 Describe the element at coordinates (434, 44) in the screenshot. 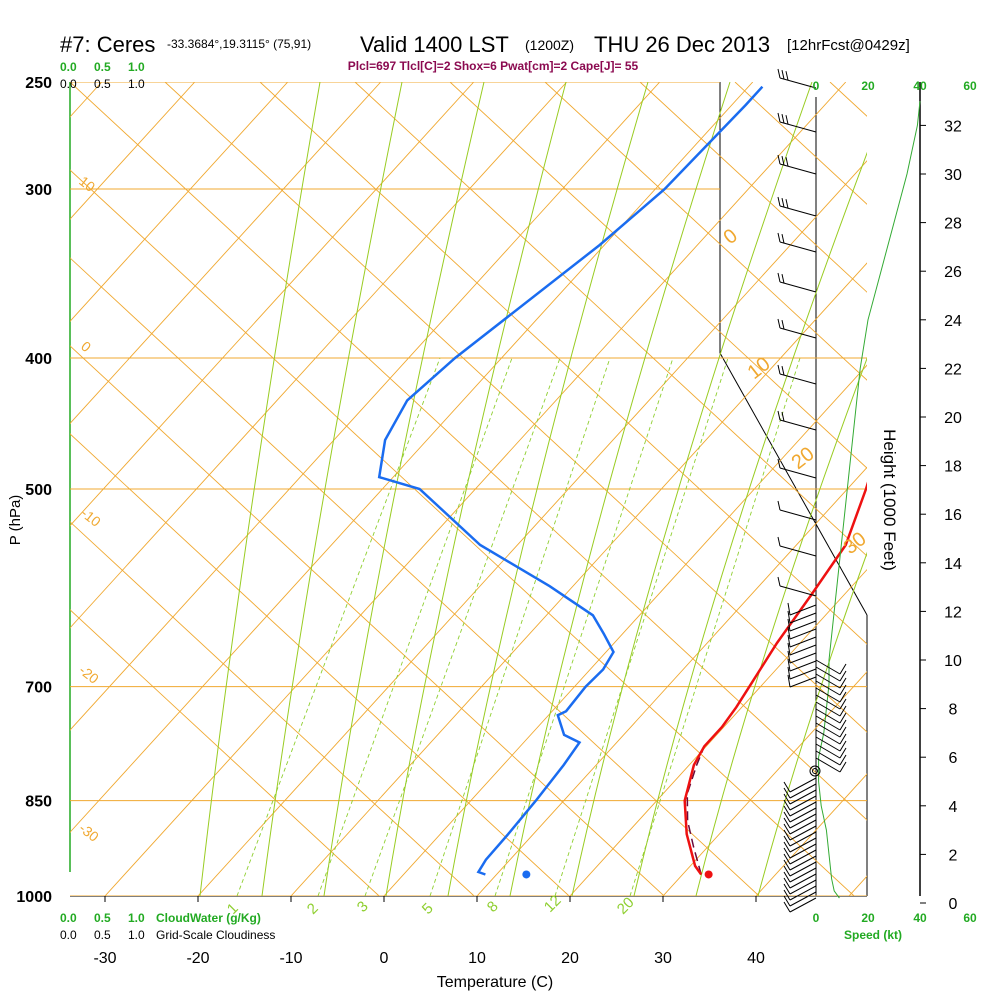

I see `valid-time: Valid 1400 LST` at that location.